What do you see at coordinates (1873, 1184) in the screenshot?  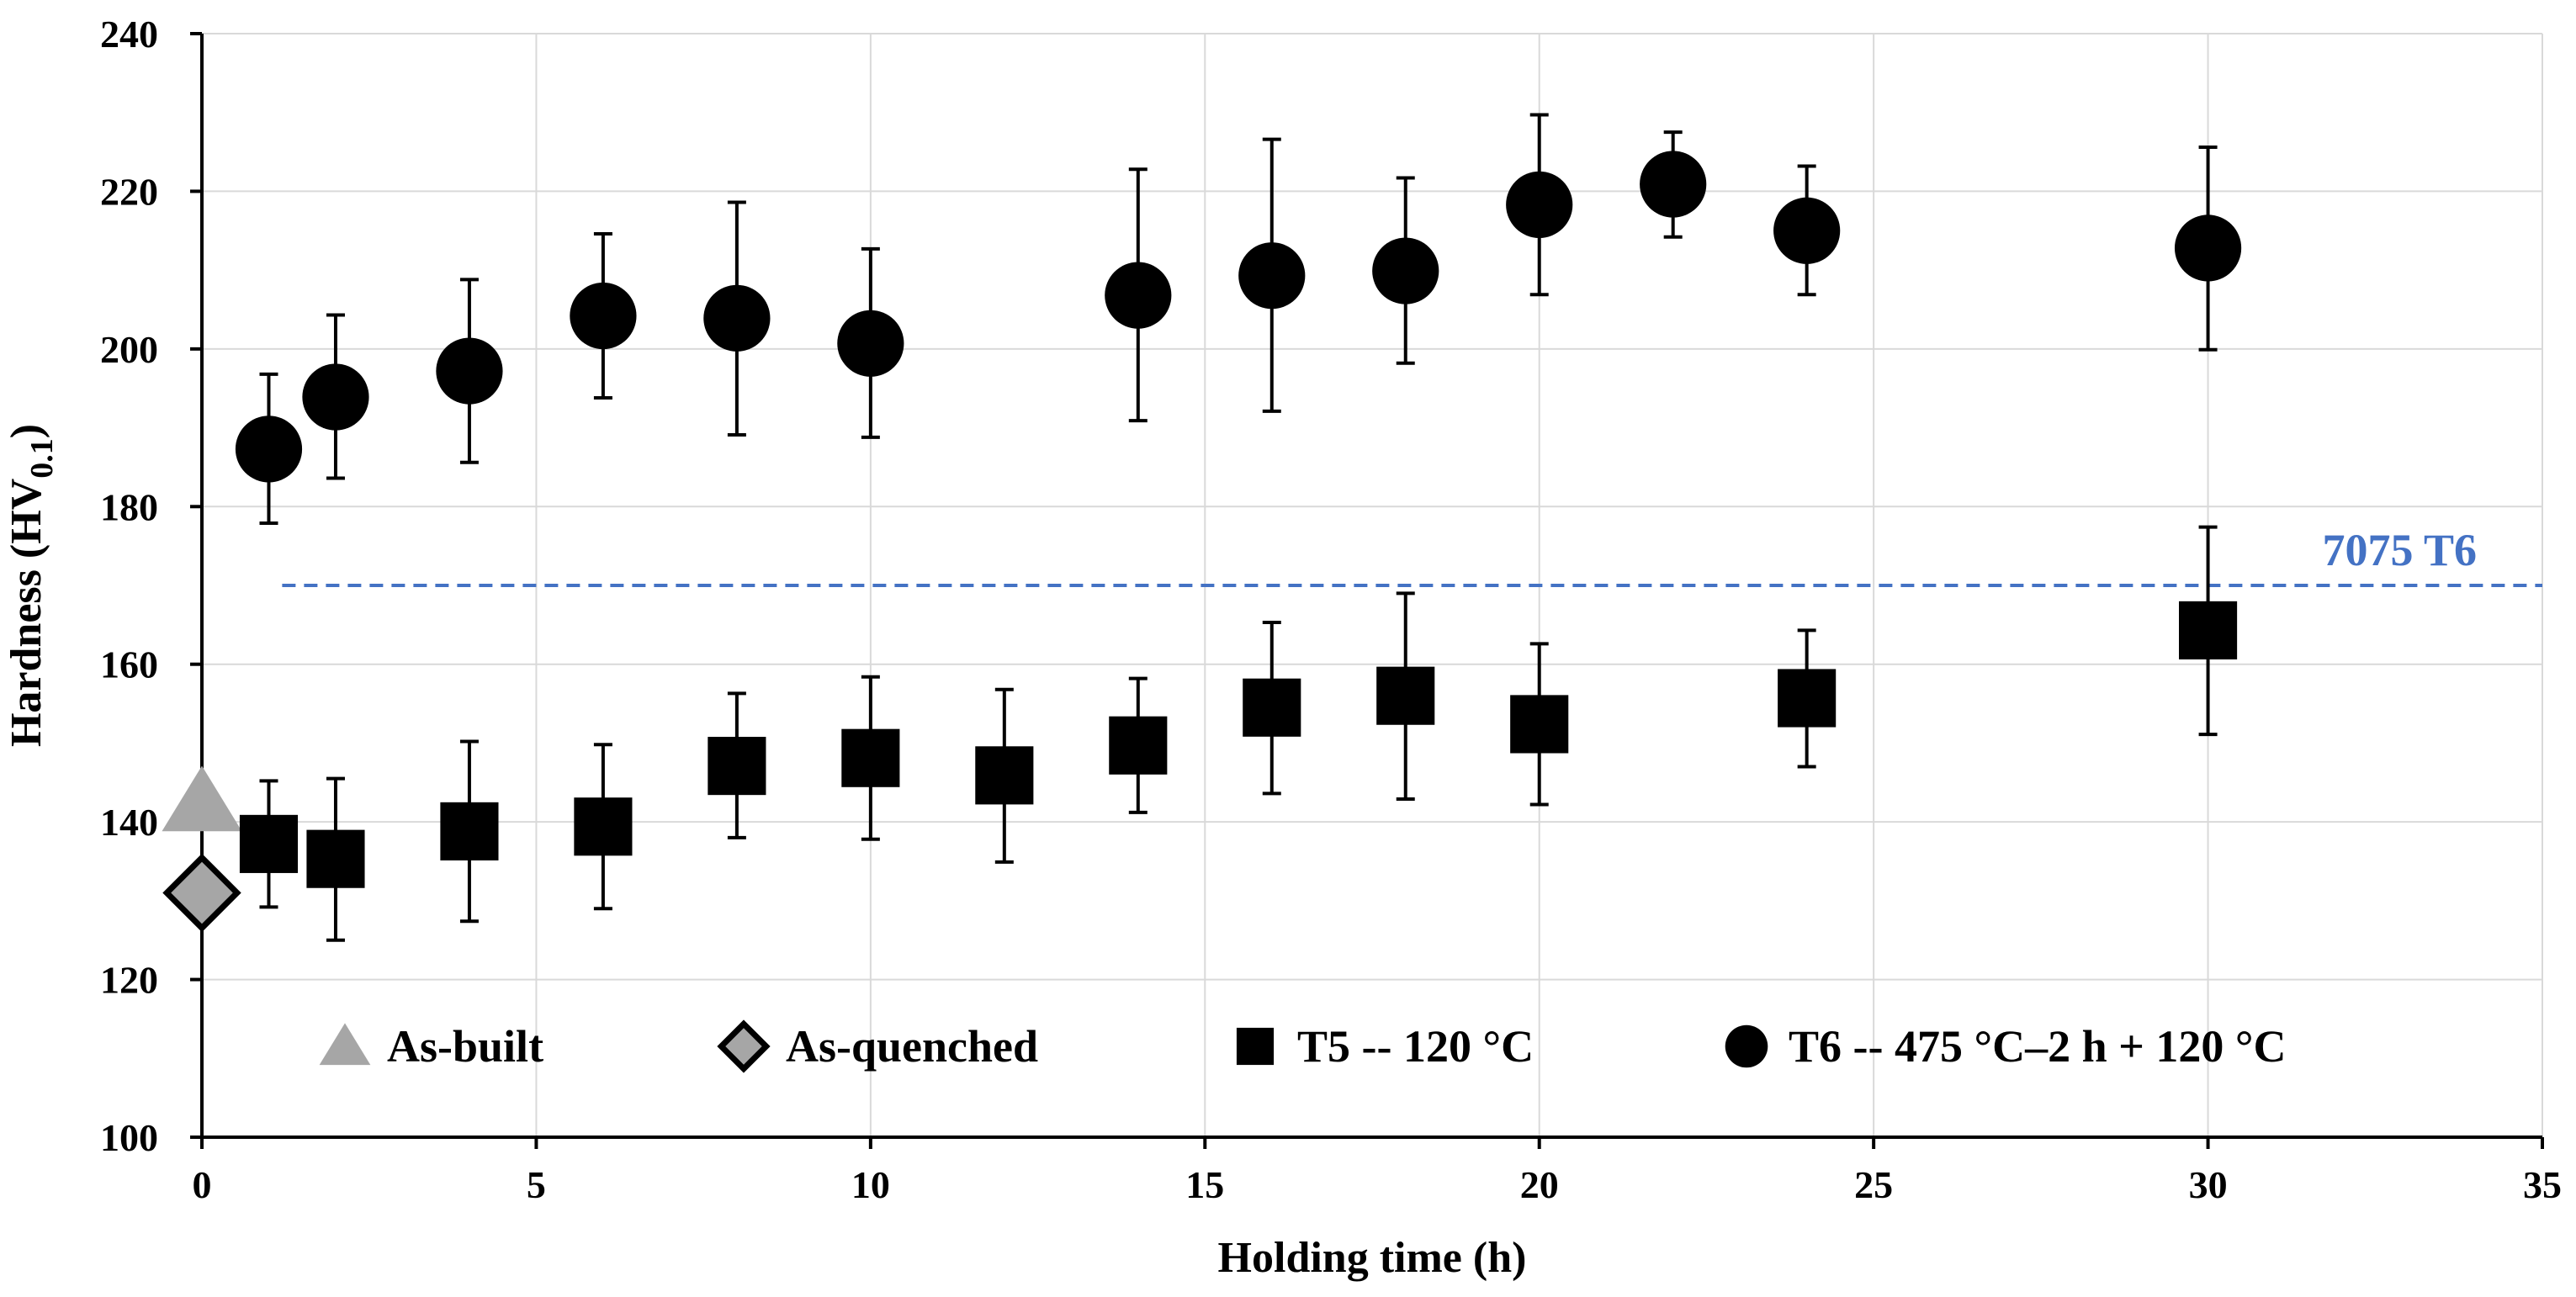 I see `x-tick-label: 25` at bounding box center [1873, 1184].